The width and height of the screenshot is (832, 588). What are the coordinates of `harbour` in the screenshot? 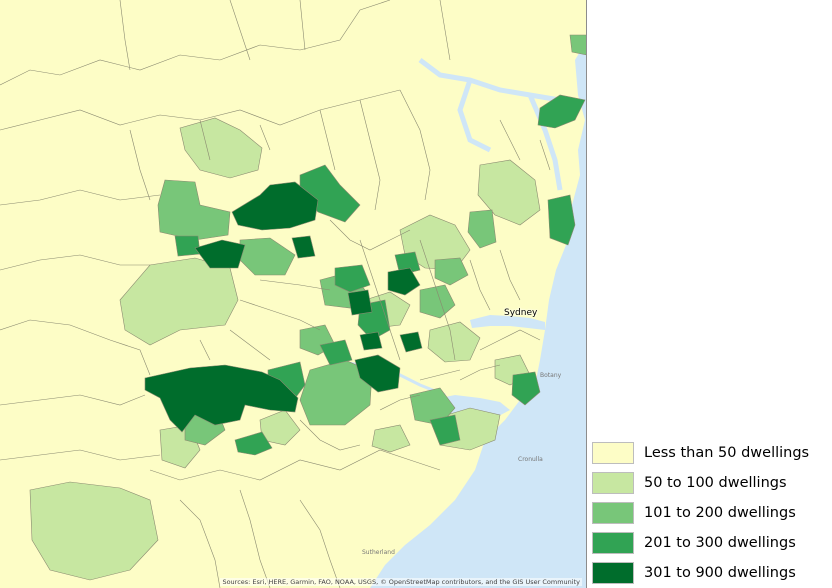 It's located at (507, 322).